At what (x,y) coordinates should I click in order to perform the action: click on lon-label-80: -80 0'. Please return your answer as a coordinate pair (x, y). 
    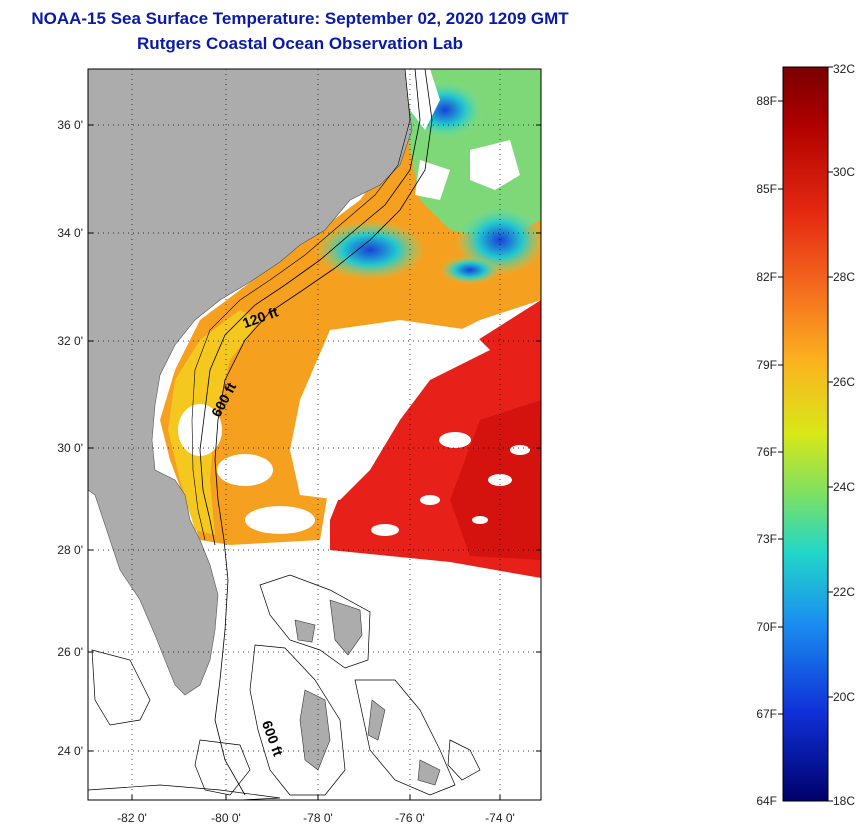
    Looking at the image, I should click on (226, 818).